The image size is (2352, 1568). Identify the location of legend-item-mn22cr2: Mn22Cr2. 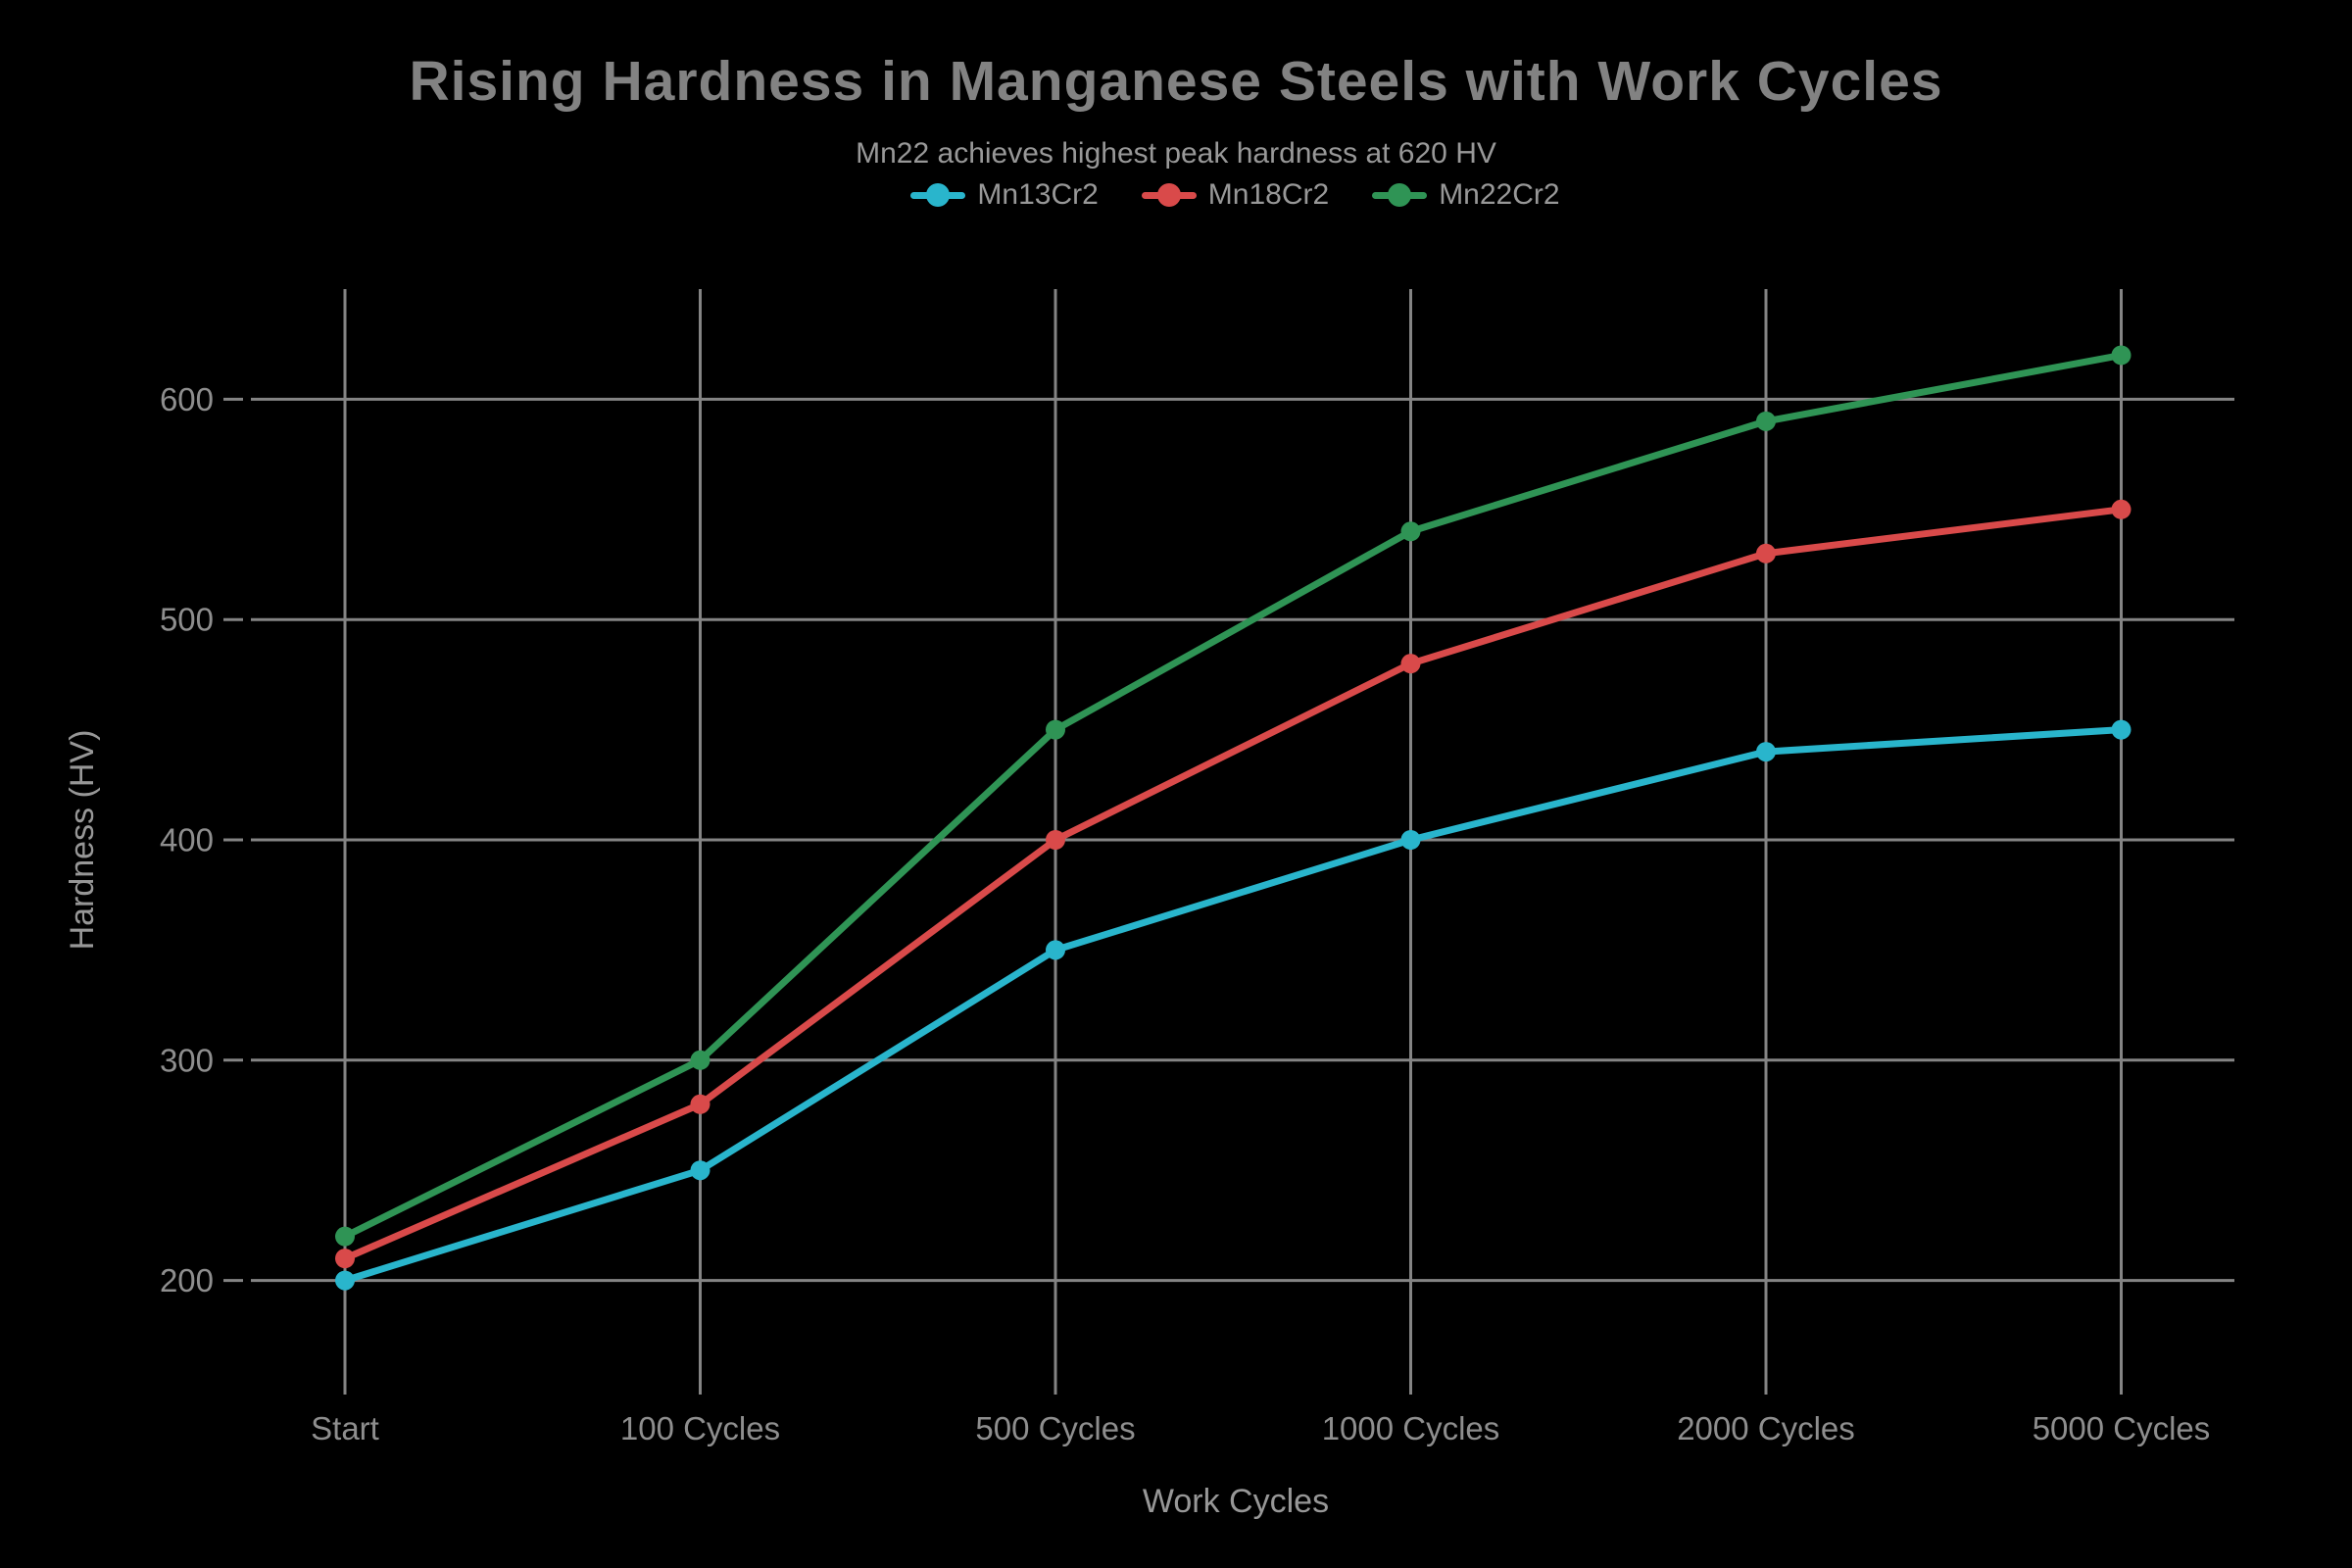
(1466, 195).